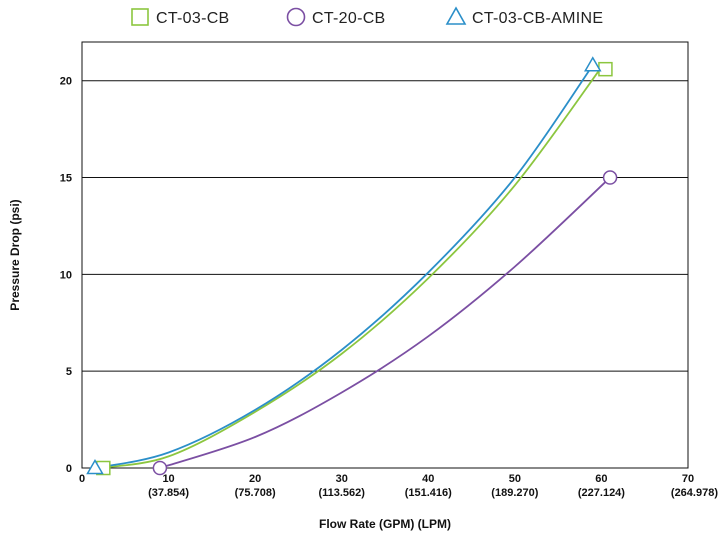 Image resolution: width=719 pixels, height=540 pixels. Describe the element at coordinates (694, 493) in the screenshot. I see `x-tick-sublabel: (264.978)` at that location.